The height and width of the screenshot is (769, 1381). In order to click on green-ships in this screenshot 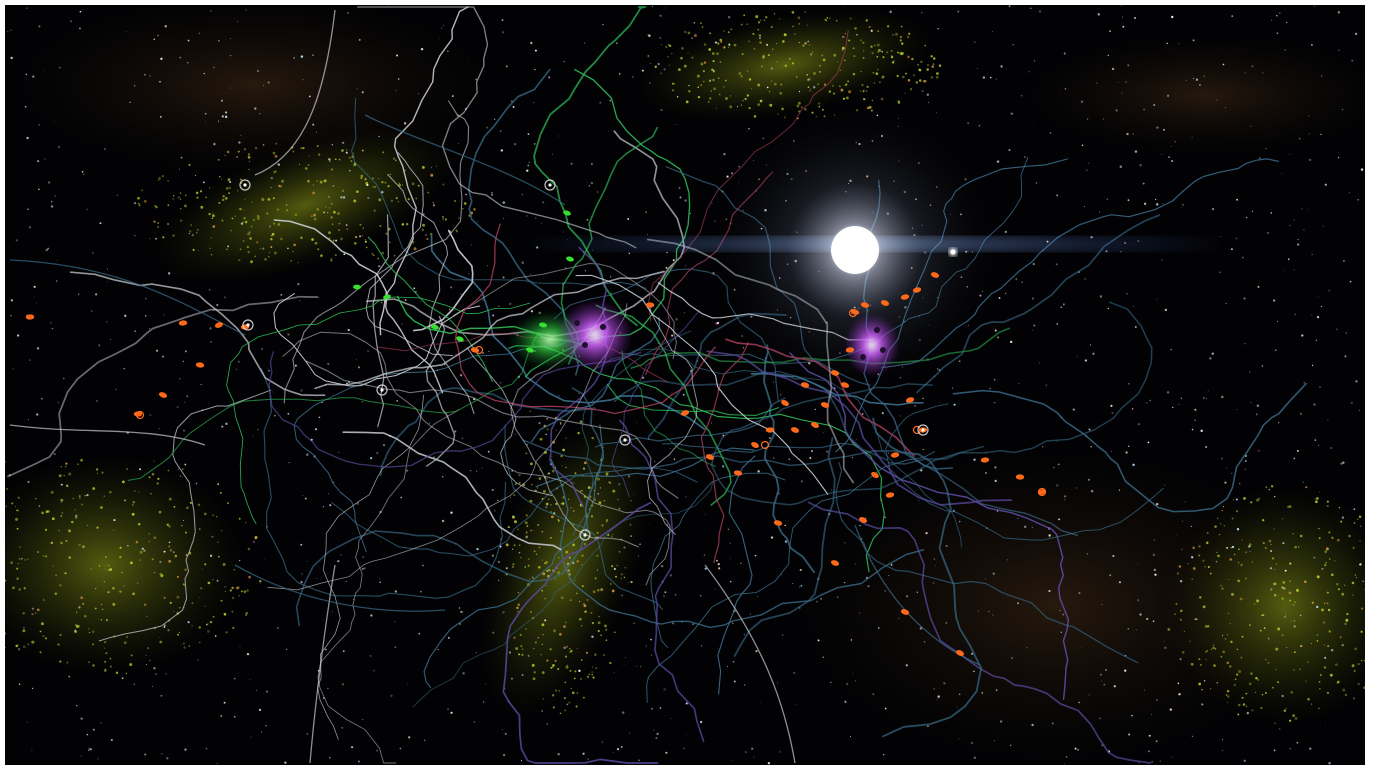, I will do `click(464, 281)`.